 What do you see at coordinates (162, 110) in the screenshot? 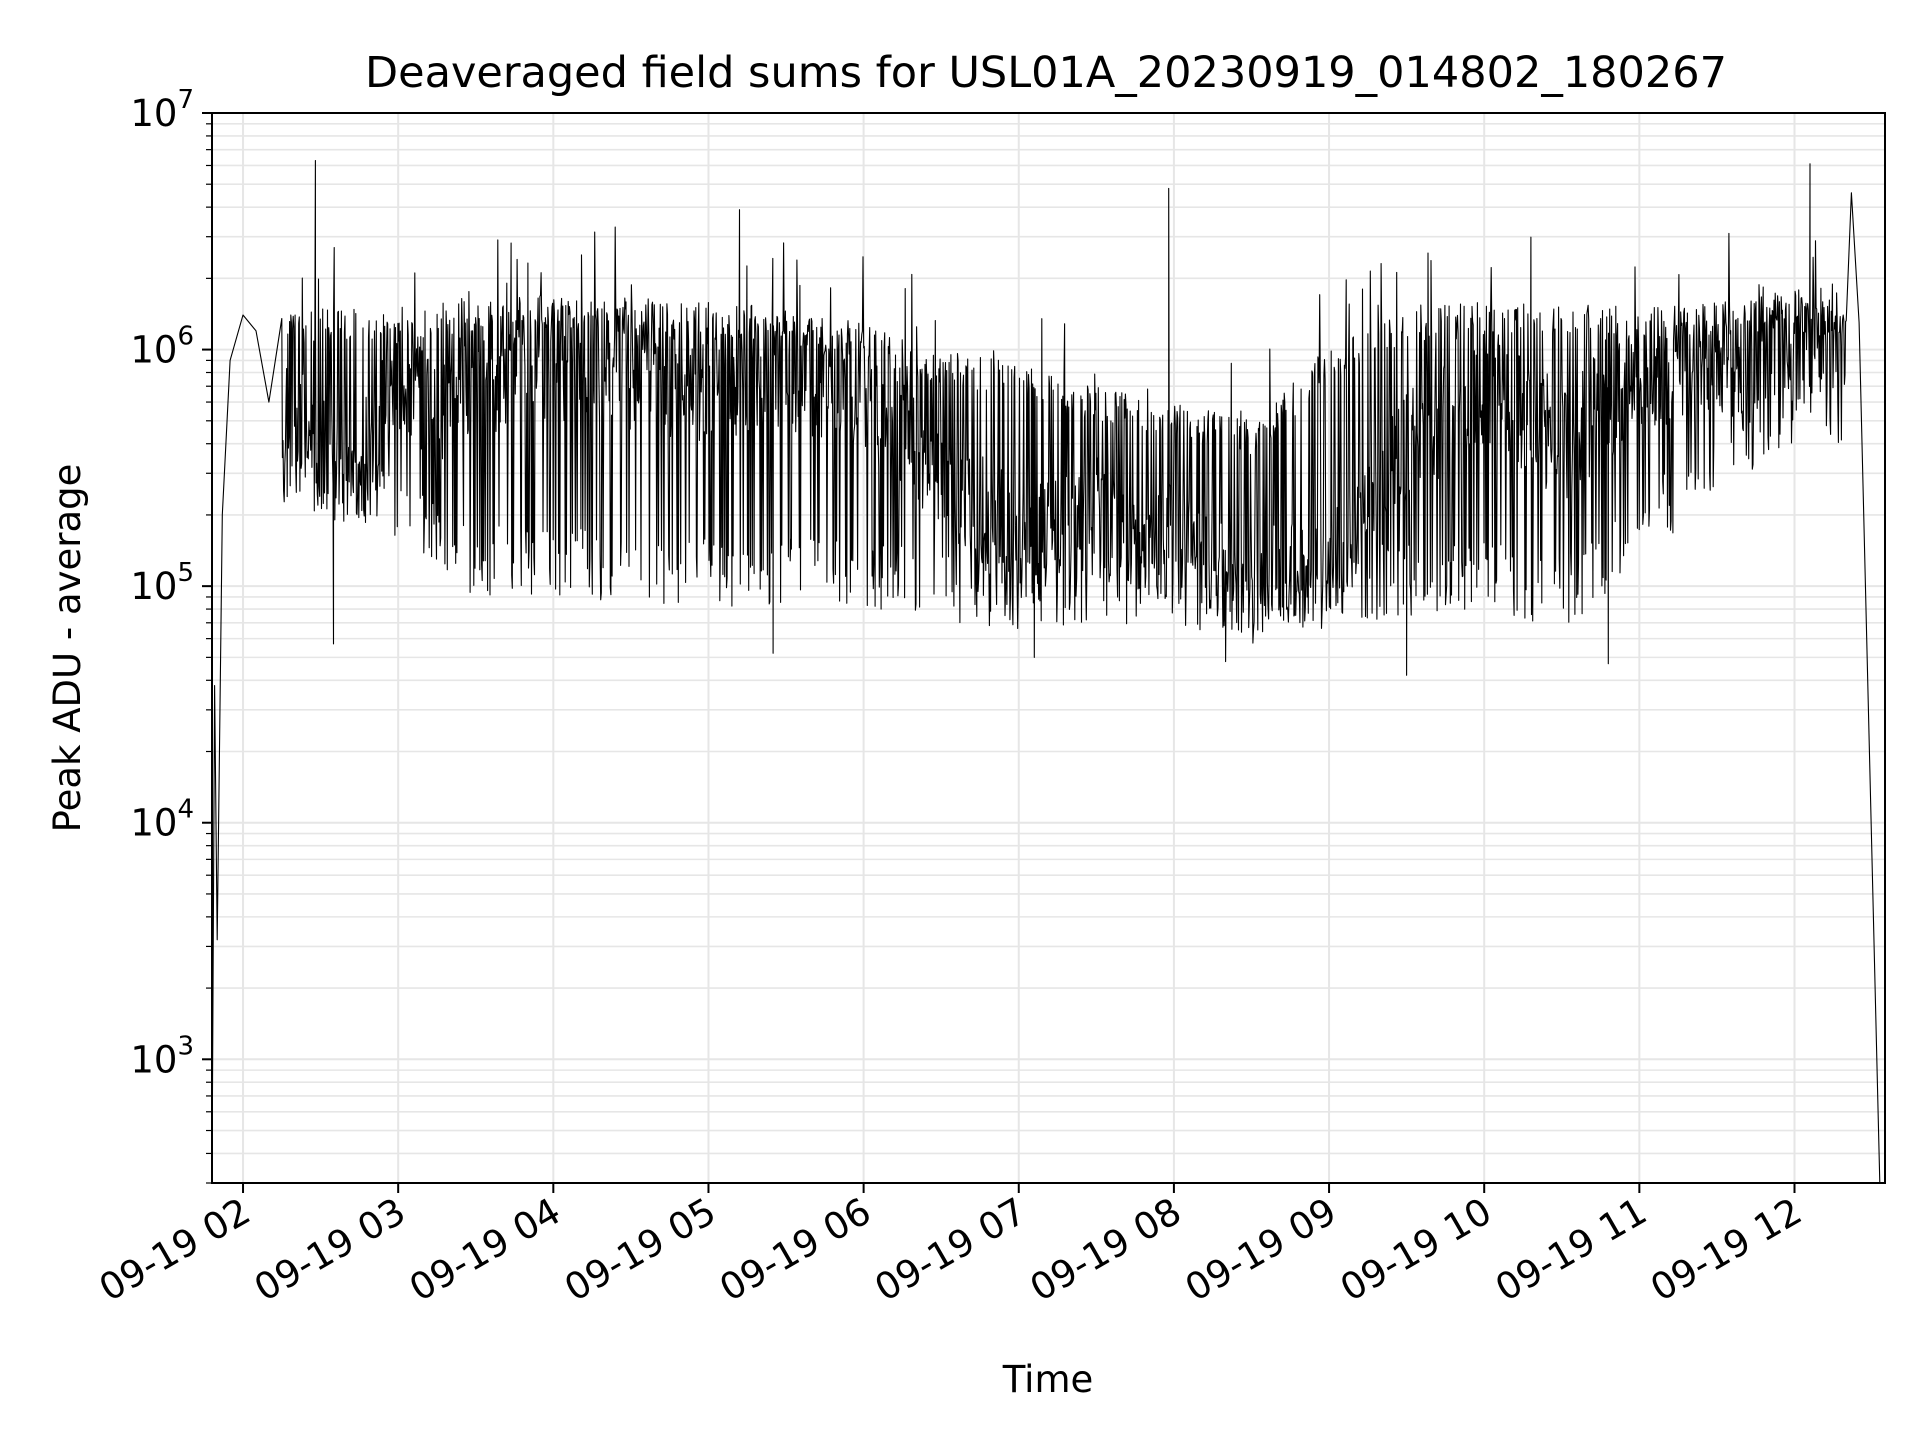
I see `y-tick-label: 10⁷` at bounding box center [162, 110].